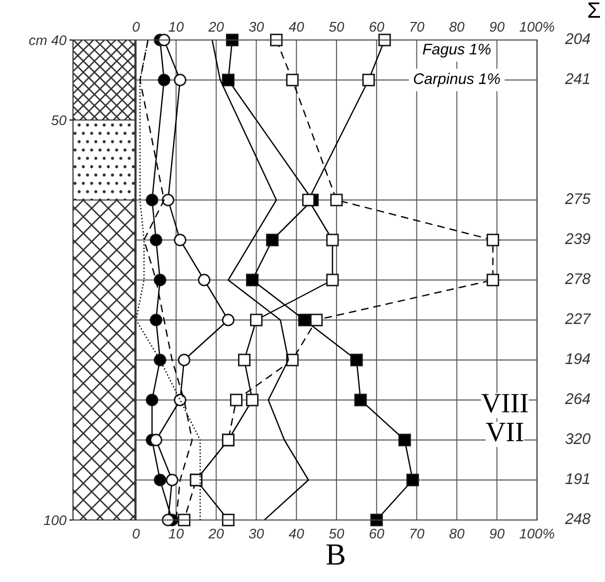  I want to click on annotation: Fagus 1%, so click(456, 51).